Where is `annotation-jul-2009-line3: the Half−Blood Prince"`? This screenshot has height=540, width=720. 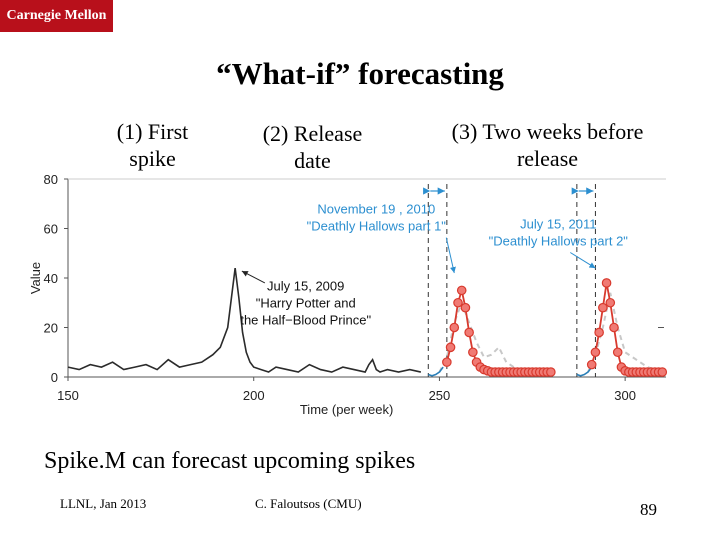 annotation-jul-2009-line3: the Half−Blood Prince" is located at coordinates (305, 319).